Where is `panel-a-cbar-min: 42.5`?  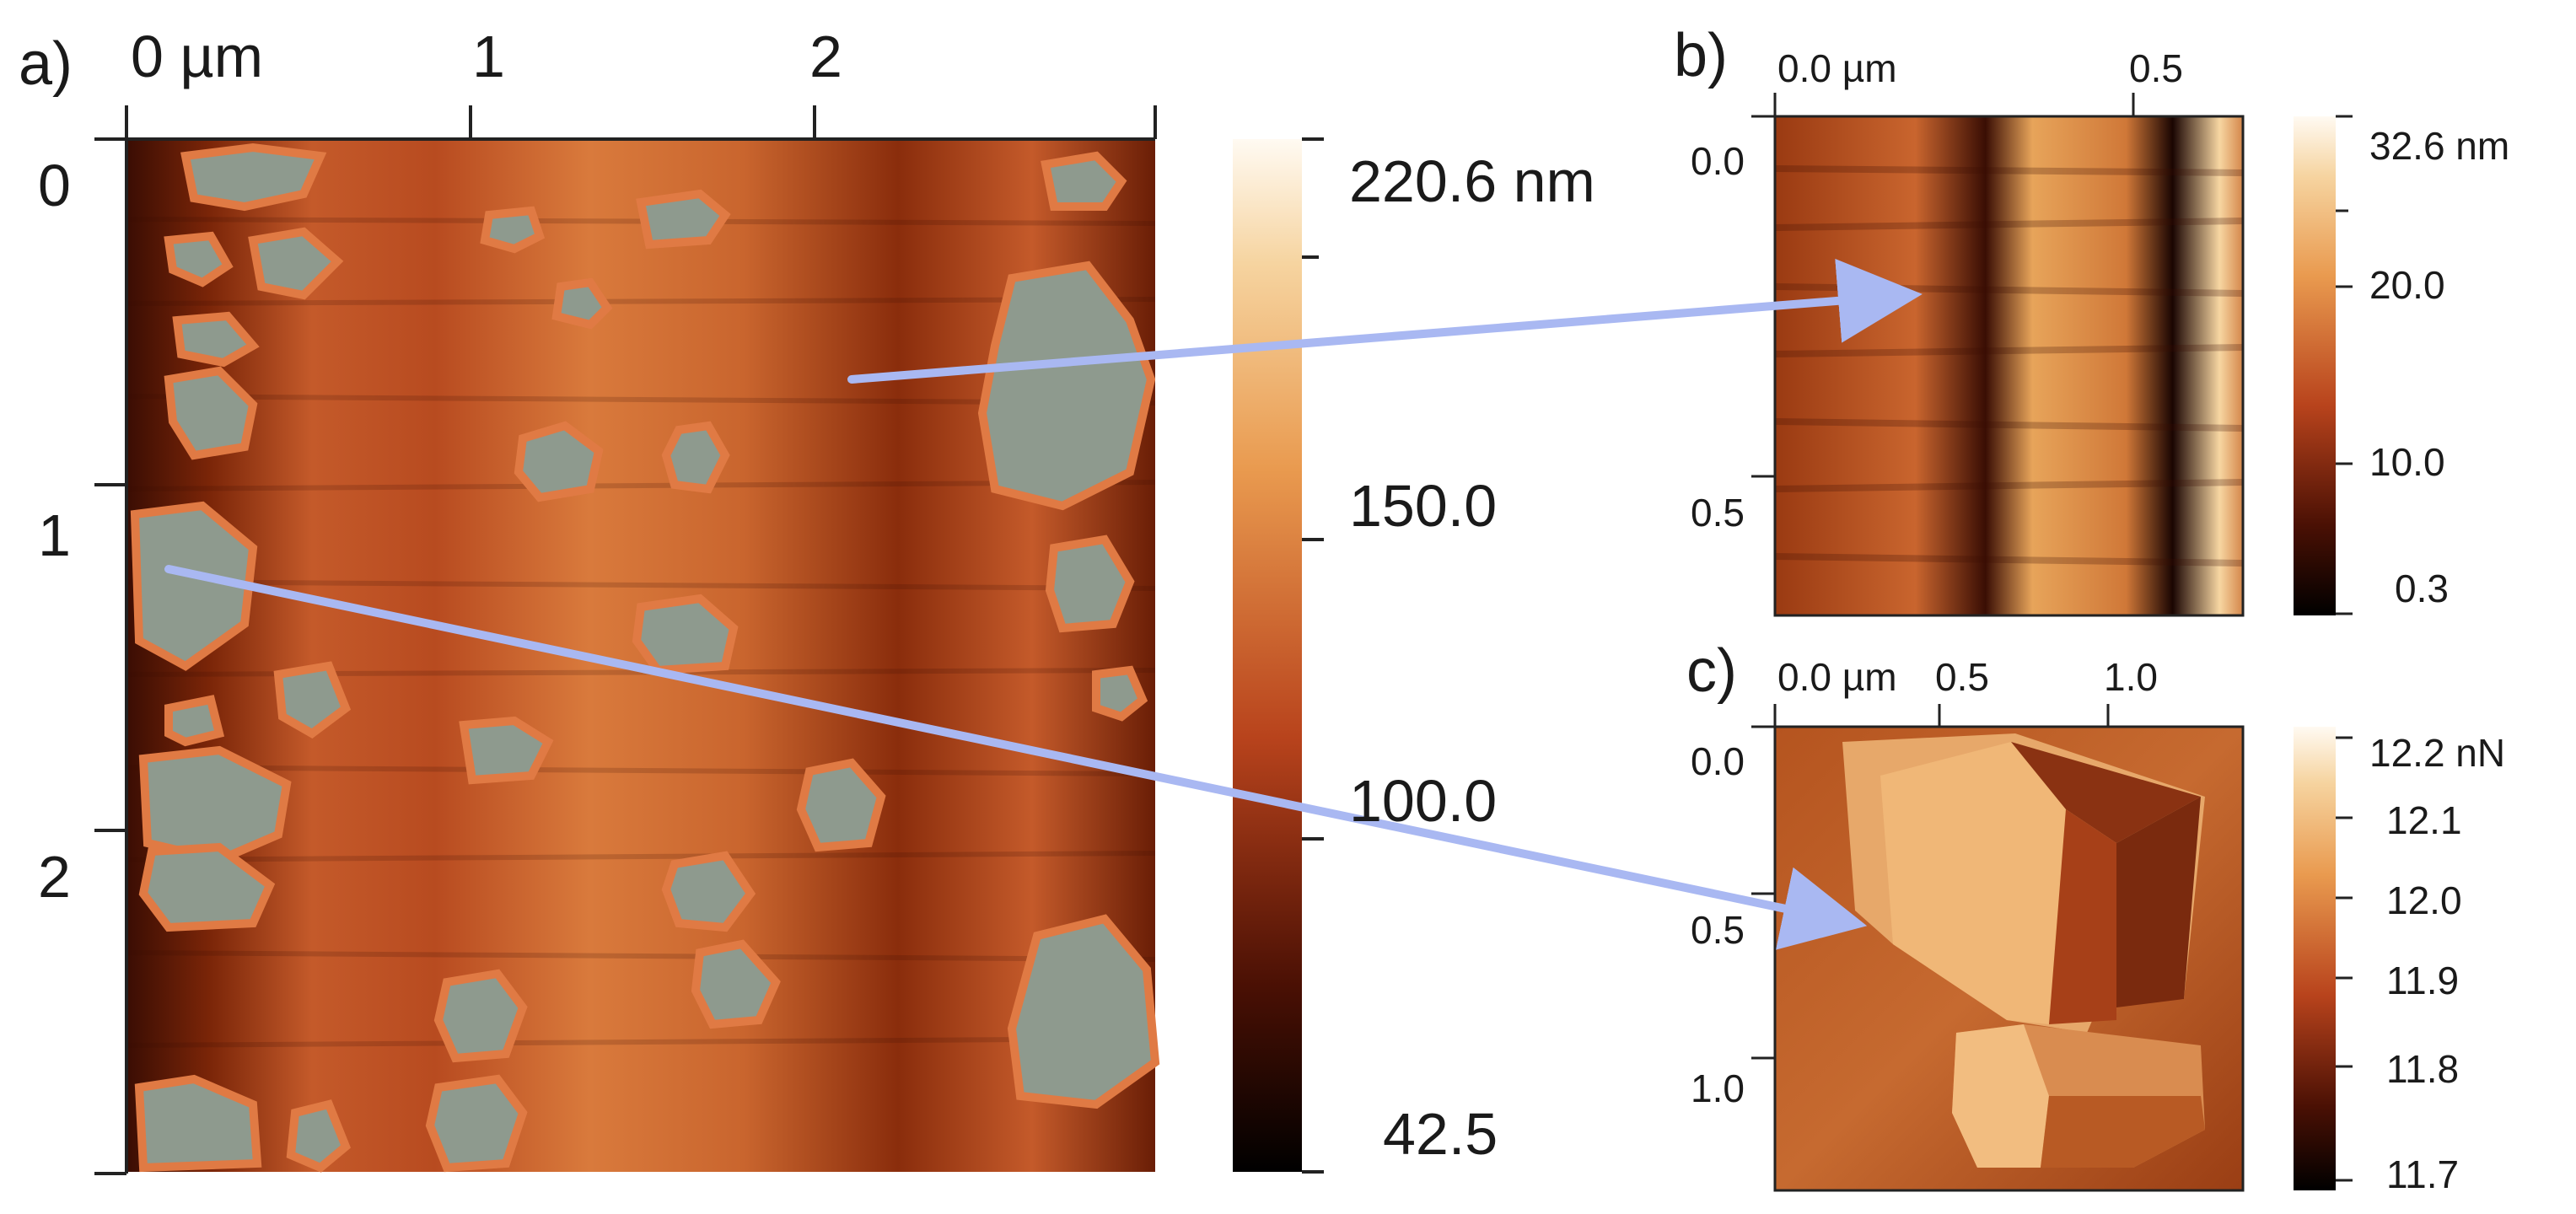
panel-a-cbar-min: 42.5 is located at coordinates (1440, 1134).